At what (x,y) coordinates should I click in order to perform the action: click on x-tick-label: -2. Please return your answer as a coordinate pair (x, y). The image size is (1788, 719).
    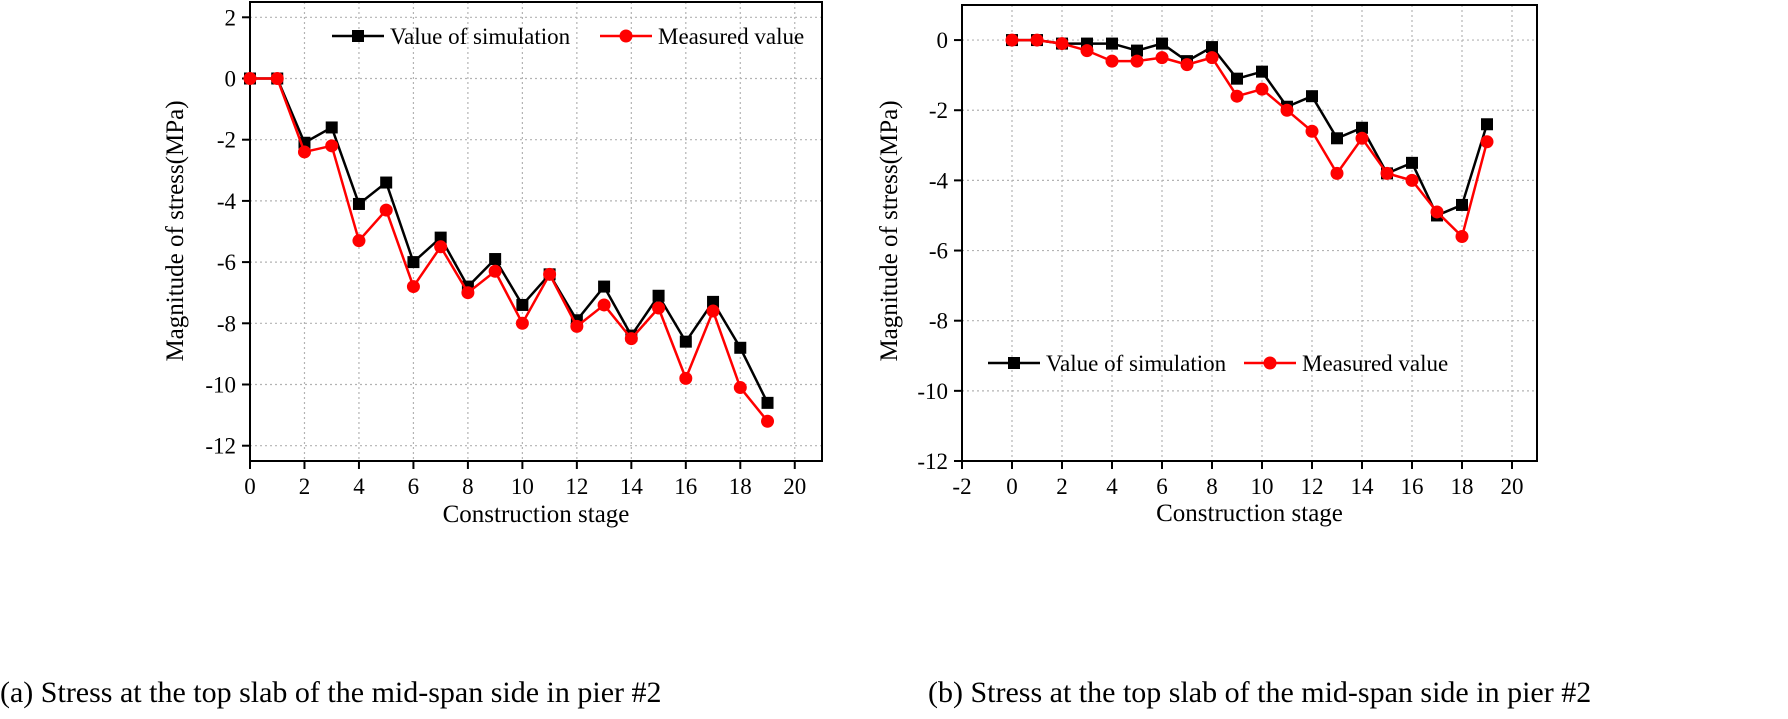
    Looking at the image, I should click on (961, 486).